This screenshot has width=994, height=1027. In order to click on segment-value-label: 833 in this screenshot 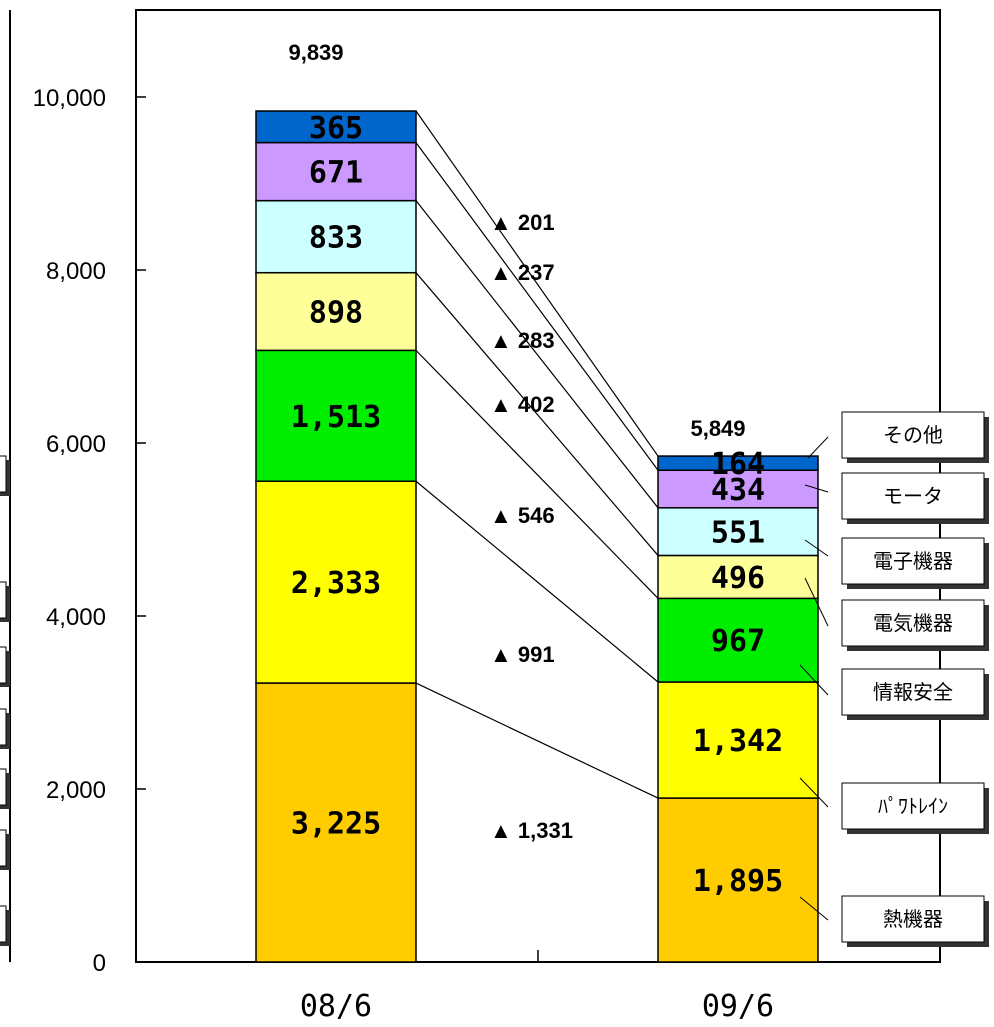, I will do `click(336, 238)`.